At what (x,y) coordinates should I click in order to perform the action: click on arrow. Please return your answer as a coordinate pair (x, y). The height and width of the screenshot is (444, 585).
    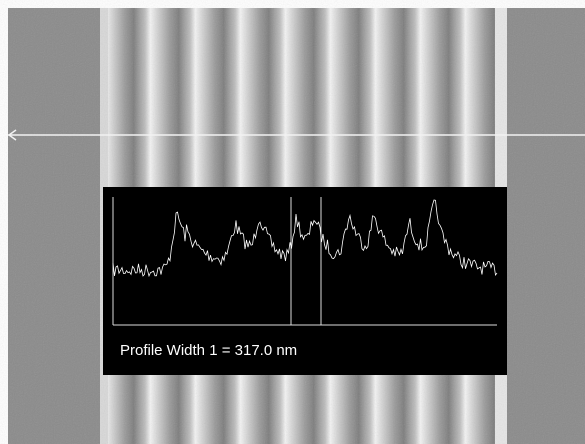
    Looking at the image, I should click on (12, 135).